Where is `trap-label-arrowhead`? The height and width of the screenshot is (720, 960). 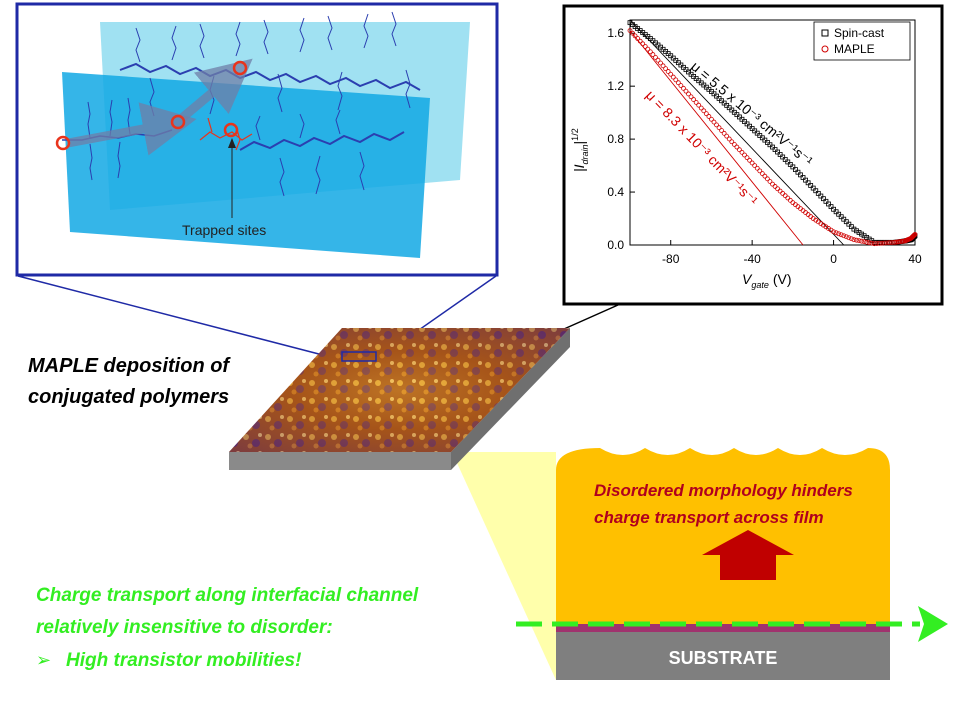 trap-label-arrowhead is located at coordinates (232, 143).